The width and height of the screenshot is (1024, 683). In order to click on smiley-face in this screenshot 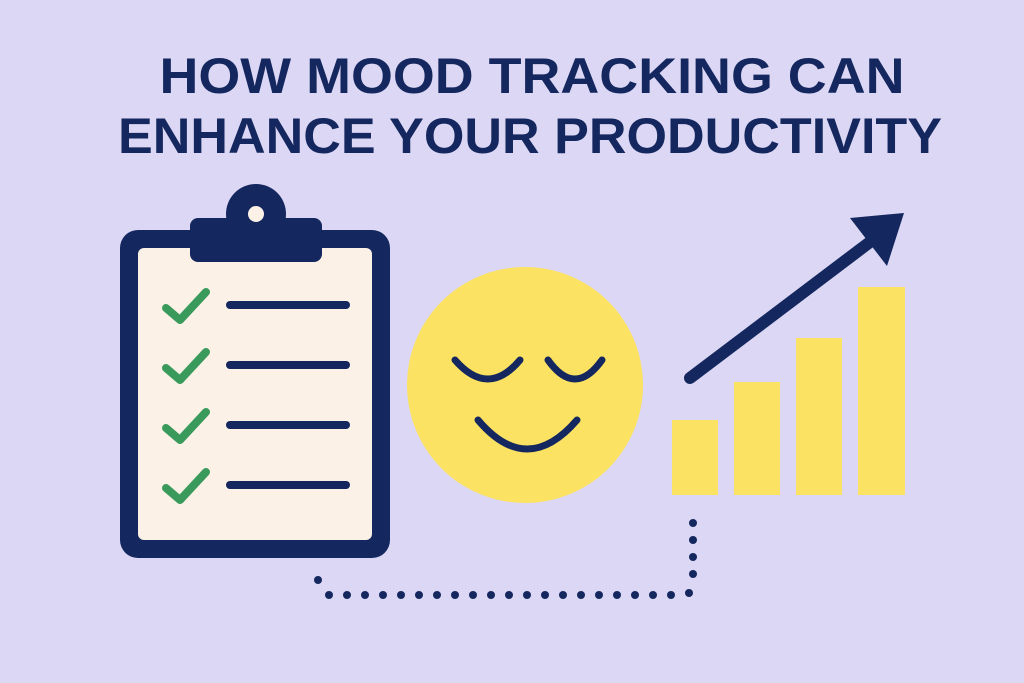, I will do `click(525, 385)`.